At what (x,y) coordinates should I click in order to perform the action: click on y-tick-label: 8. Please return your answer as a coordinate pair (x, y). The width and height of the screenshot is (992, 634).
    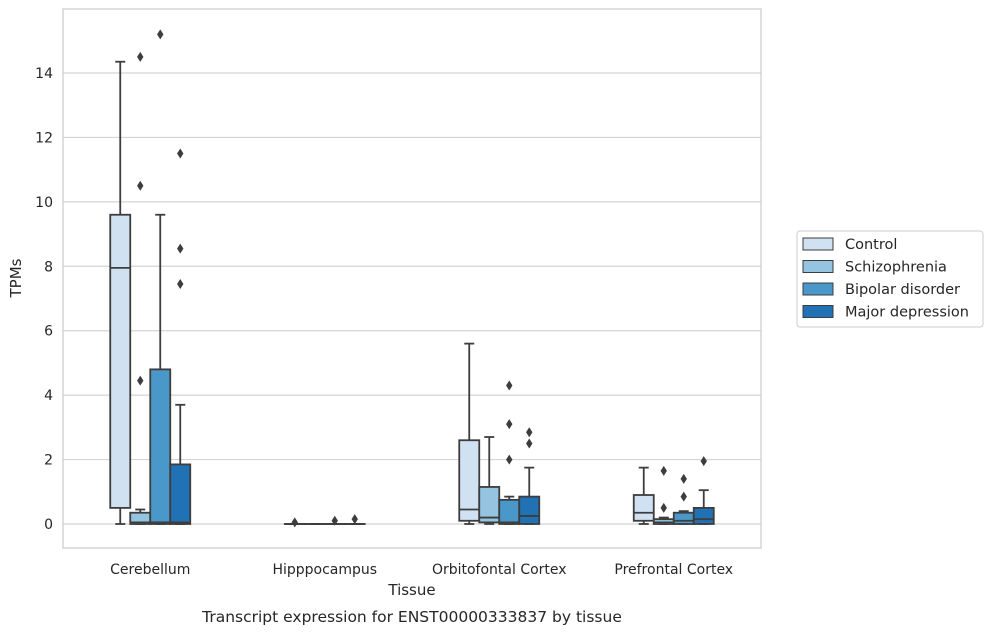
    Looking at the image, I should click on (48, 267).